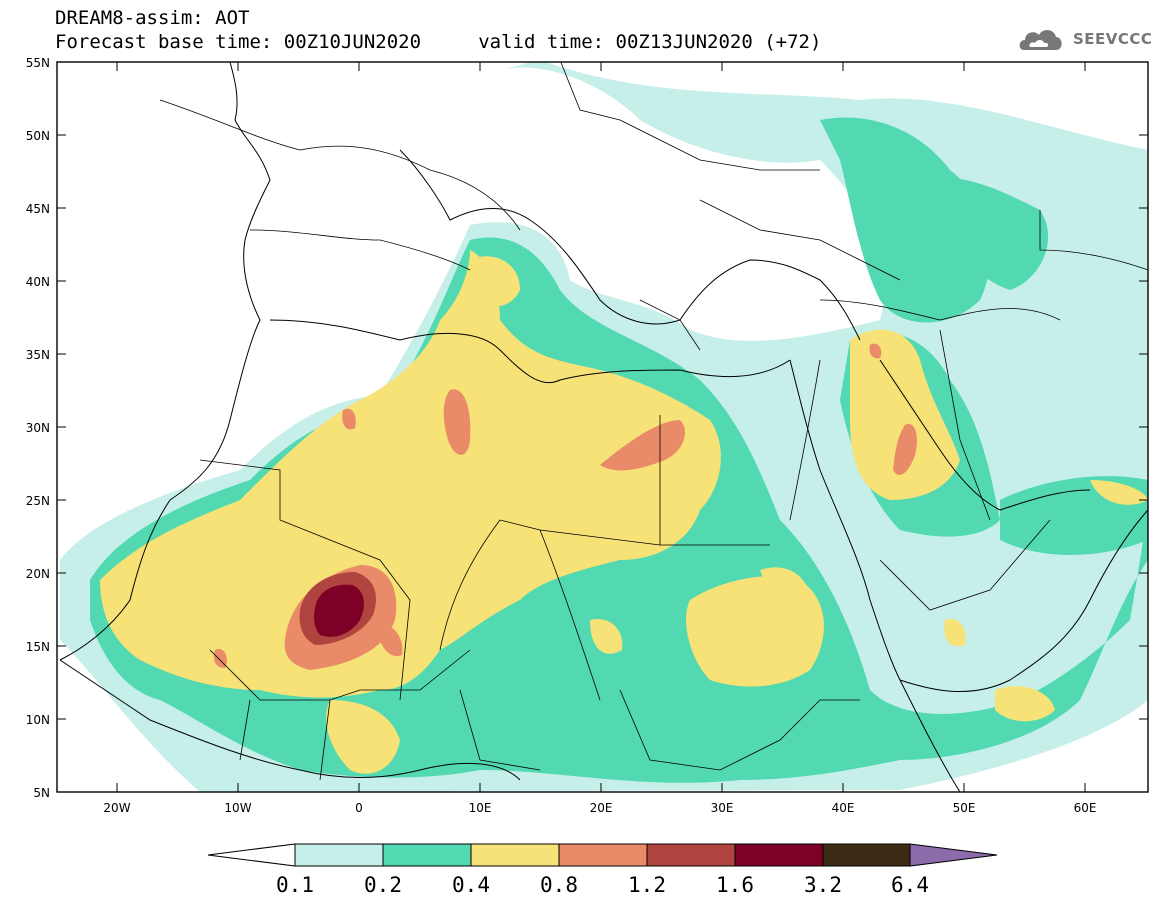  What do you see at coordinates (866, 855) in the screenshot?
I see `colorbar-swatch-3.2` at bounding box center [866, 855].